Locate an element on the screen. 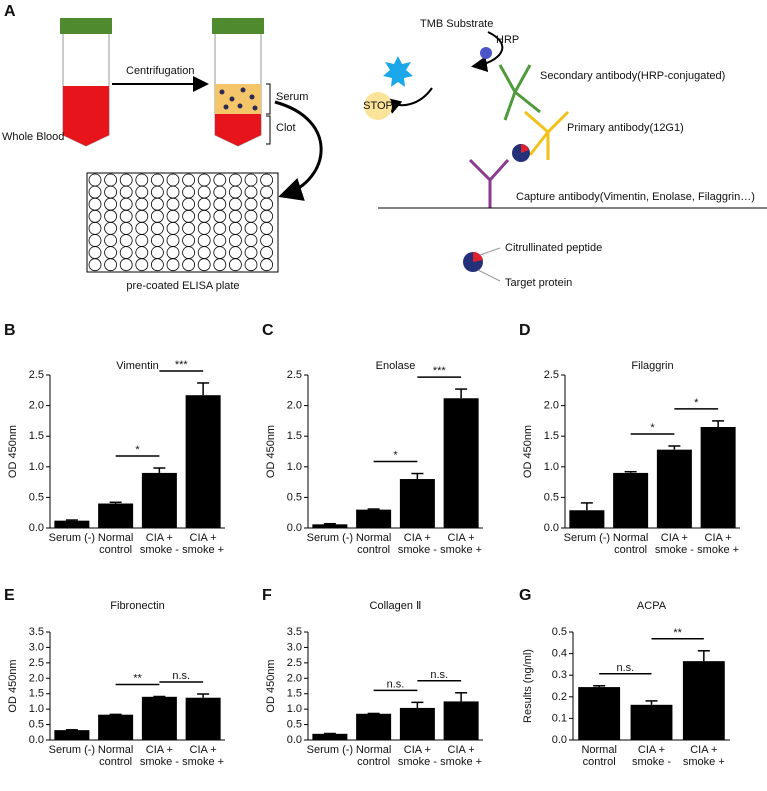 This screenshot has width=767, height=791. y-tick-label: 0.3 is located at coordinates (559, 675).